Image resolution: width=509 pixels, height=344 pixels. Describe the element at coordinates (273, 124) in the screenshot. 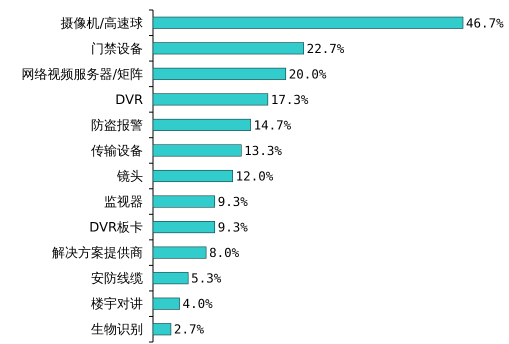

I see `data-label: 14.7%` at that location.